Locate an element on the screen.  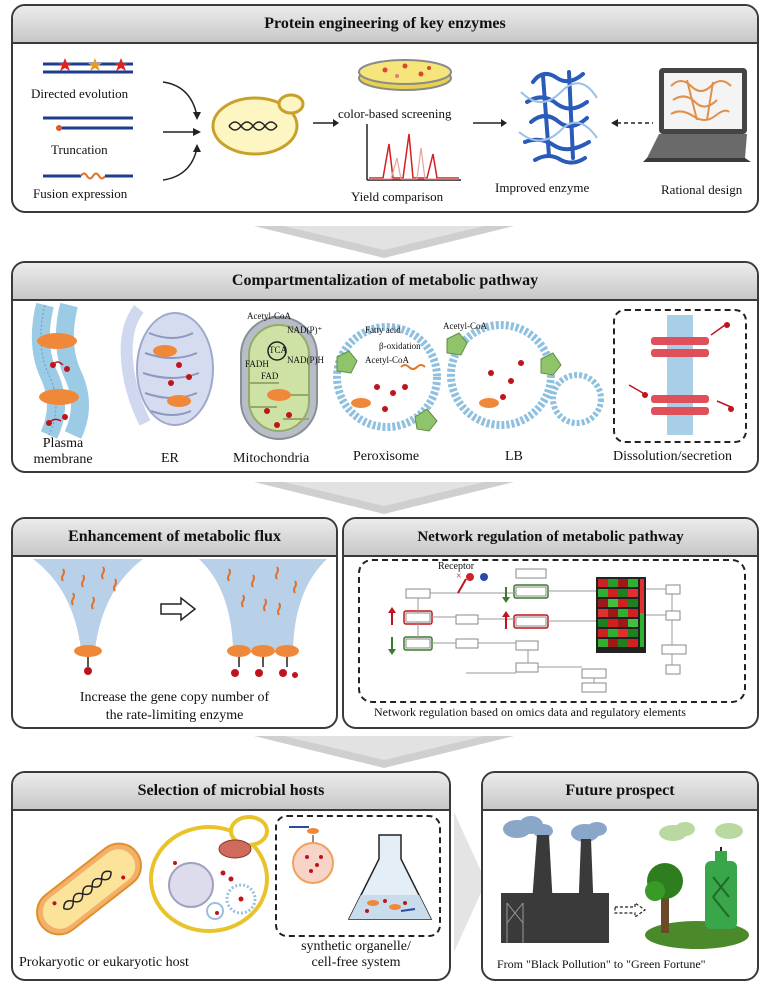
mitochondria-icon is located at coordinates (279, 378).